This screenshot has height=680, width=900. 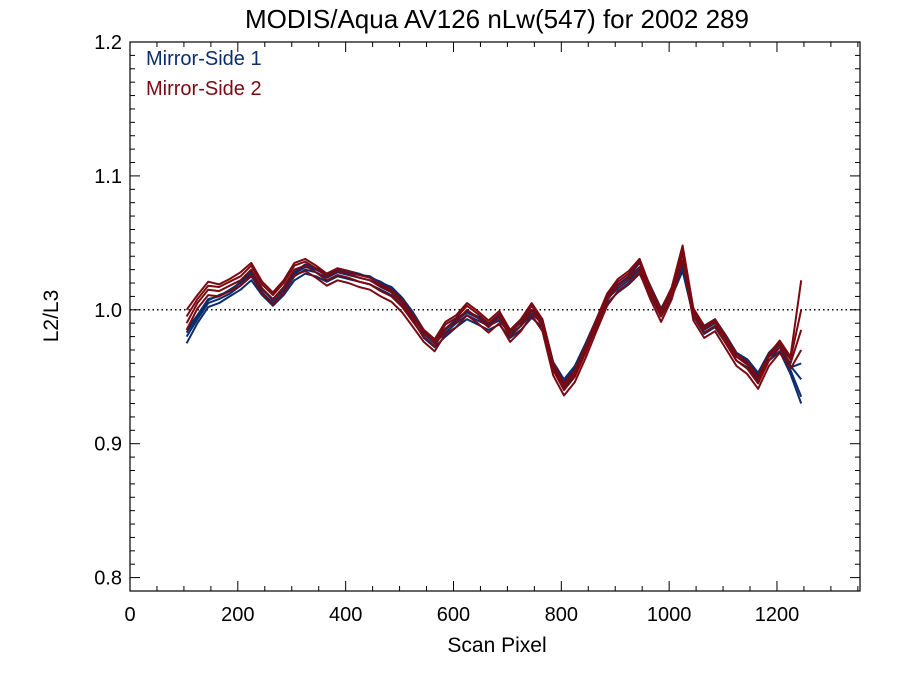 What do you see at coordinates (453, 615) in the screenshot?
I see `x-tick-label: 600` at bounding box center [453, 615].